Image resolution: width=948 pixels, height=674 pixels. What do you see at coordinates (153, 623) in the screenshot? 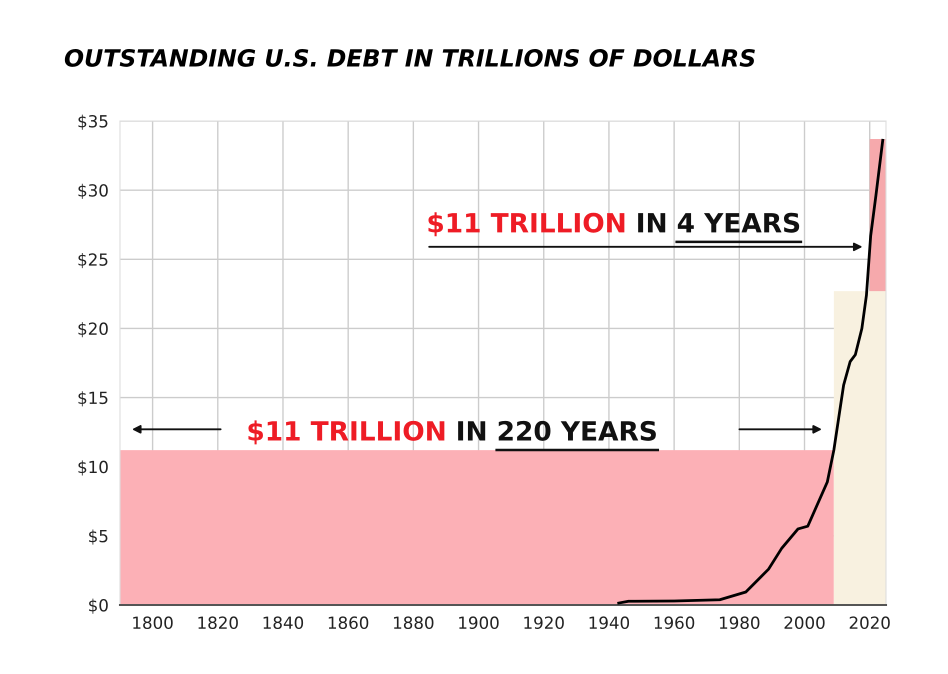
I see `x-tick-label: 1800` at bounding box center [153, 623].